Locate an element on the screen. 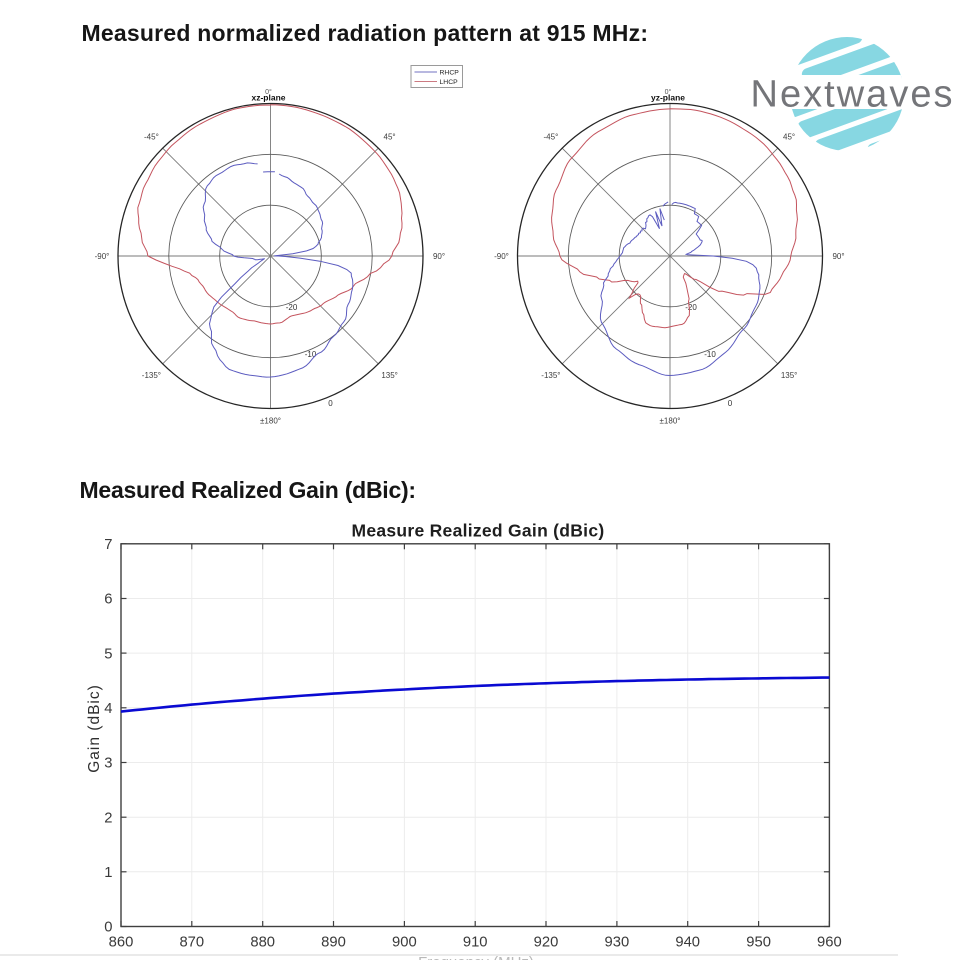 This screenshot has width=960, height=960. svg-text: LHCP is located at coordinates (449, 82).